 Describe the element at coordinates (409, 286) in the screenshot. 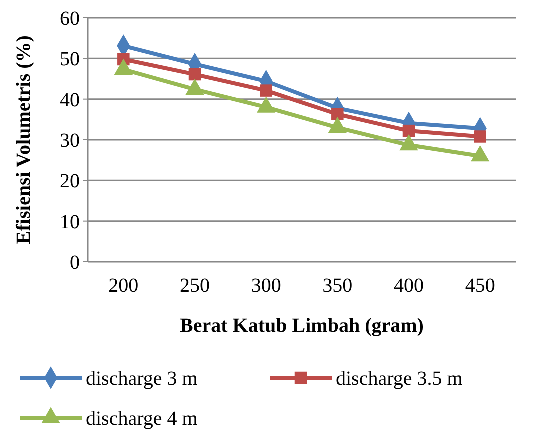

I see `x-tick-label: 400` at that location.